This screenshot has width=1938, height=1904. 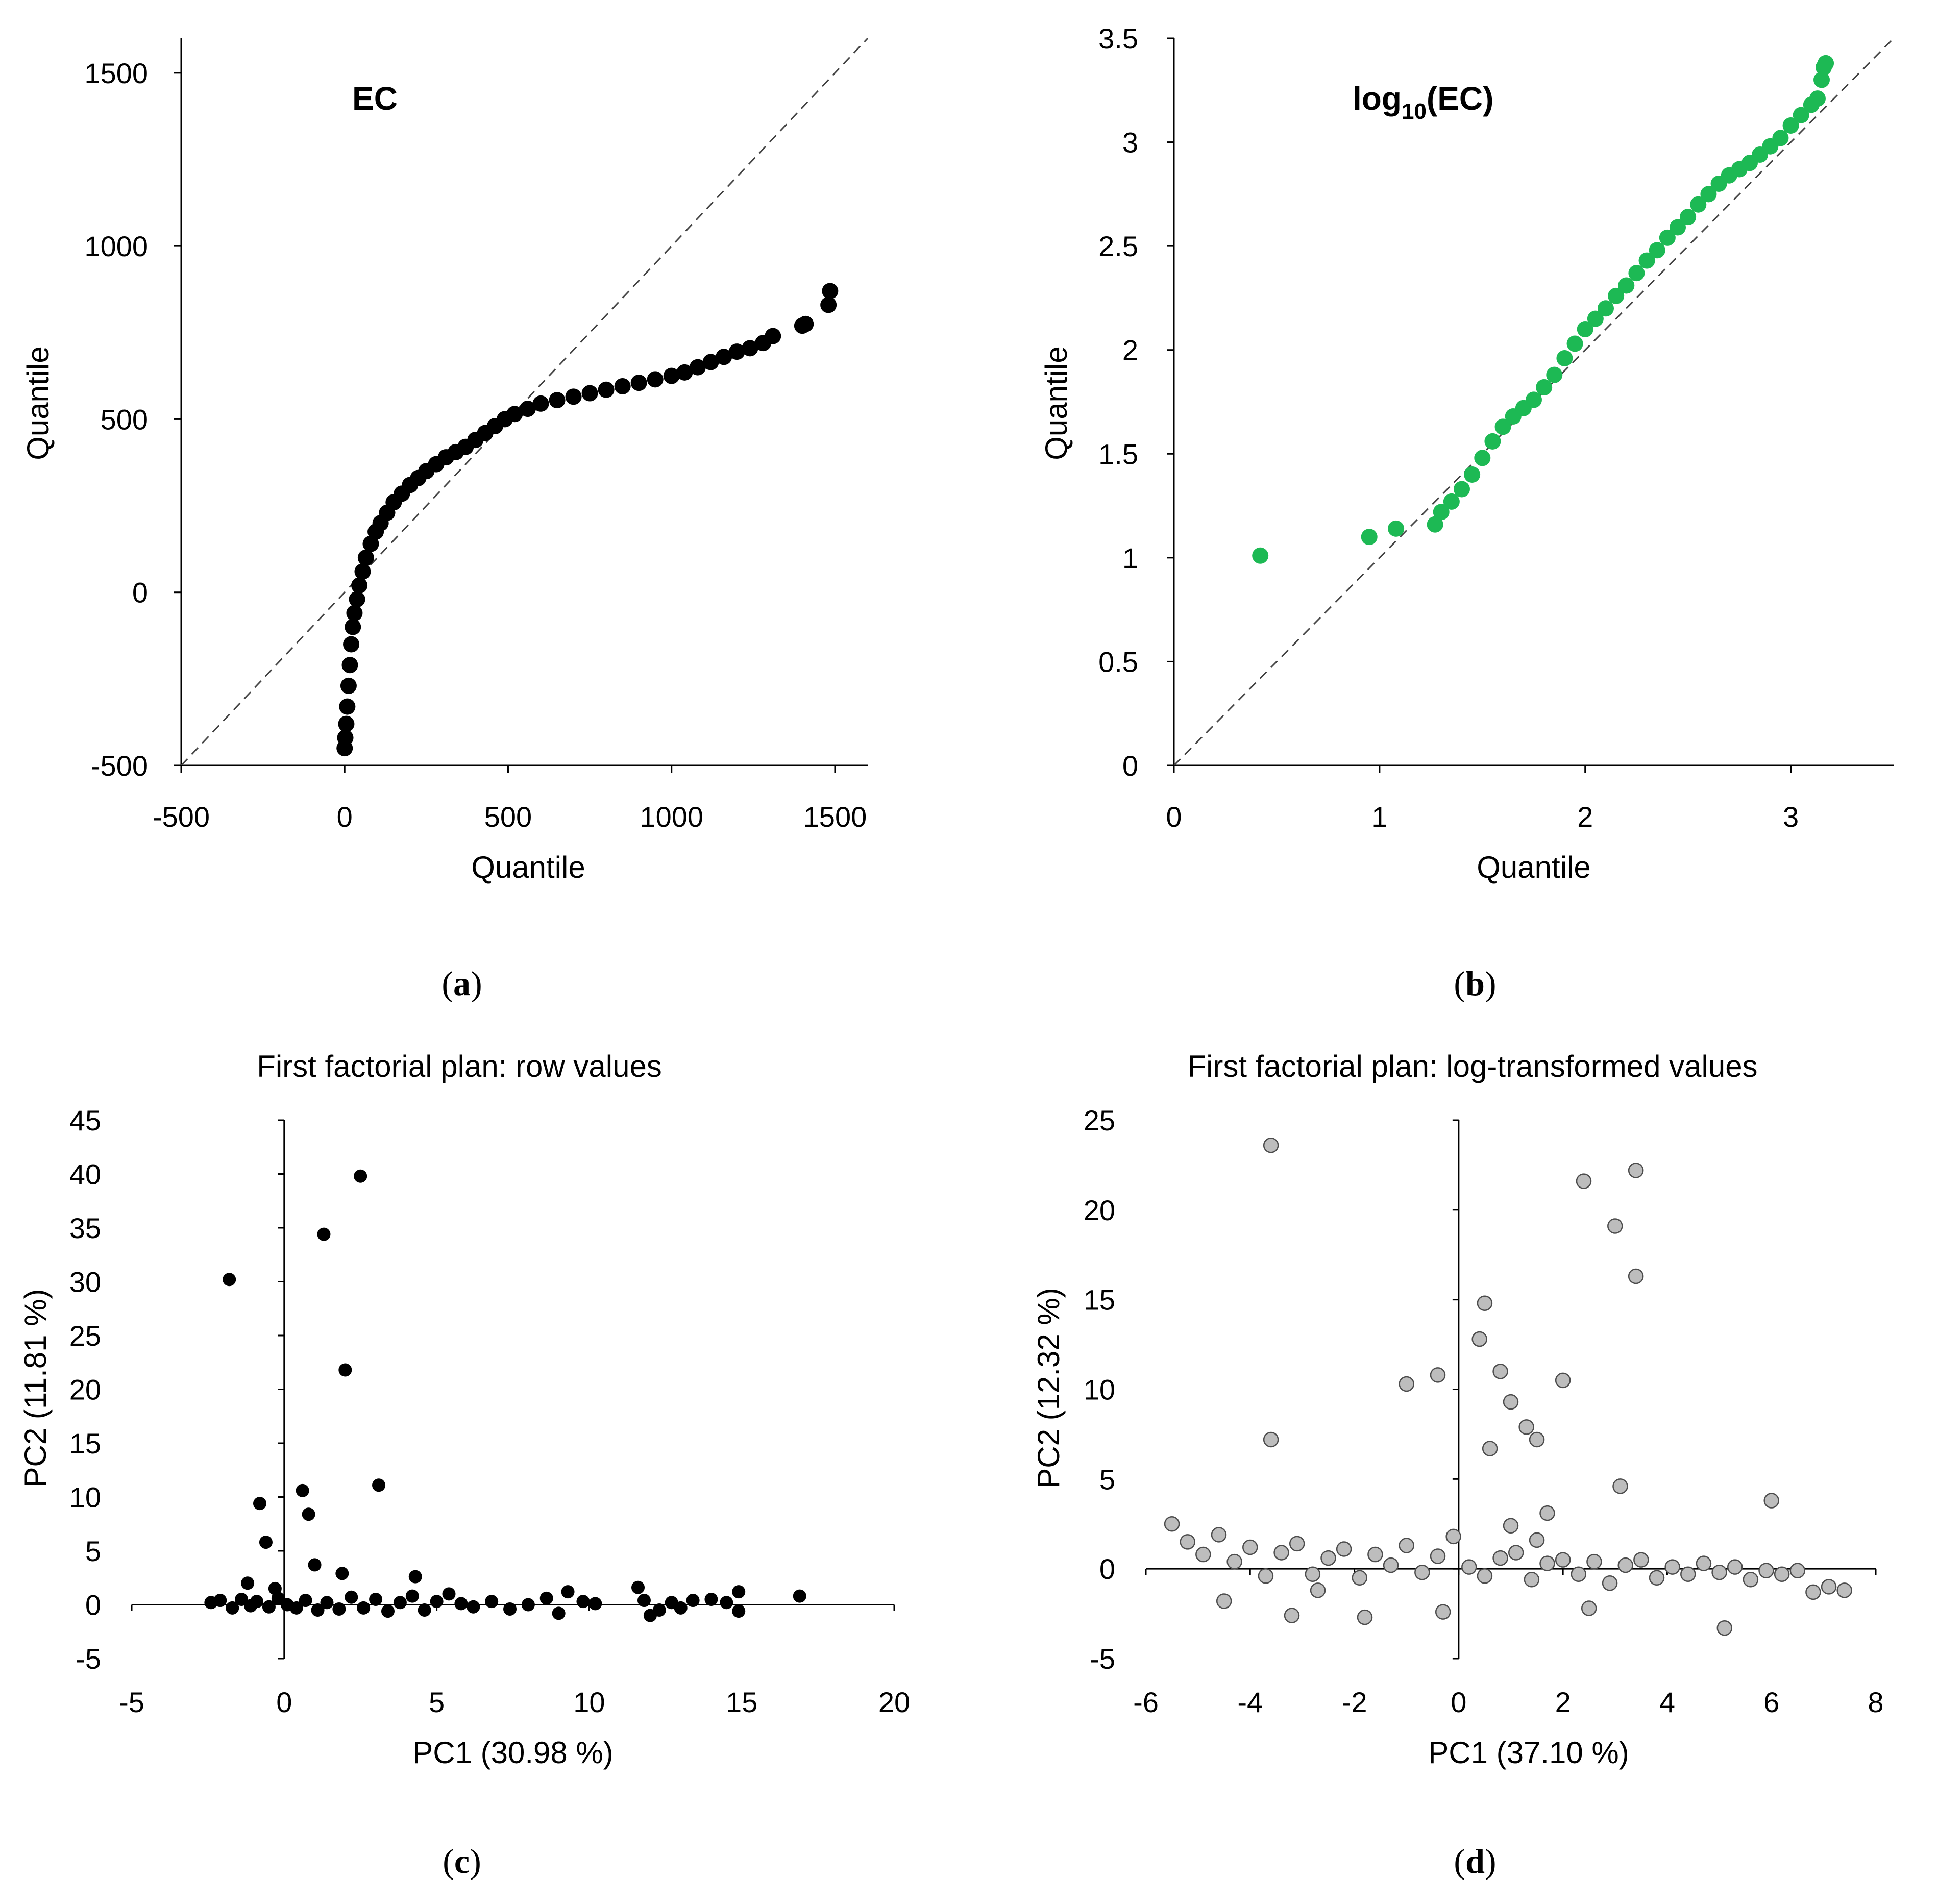 What do you see at coordinates (1118, 246) in the screenshot?
I see `y-tick-label: 2.5` at bounding box center [1118, 246].